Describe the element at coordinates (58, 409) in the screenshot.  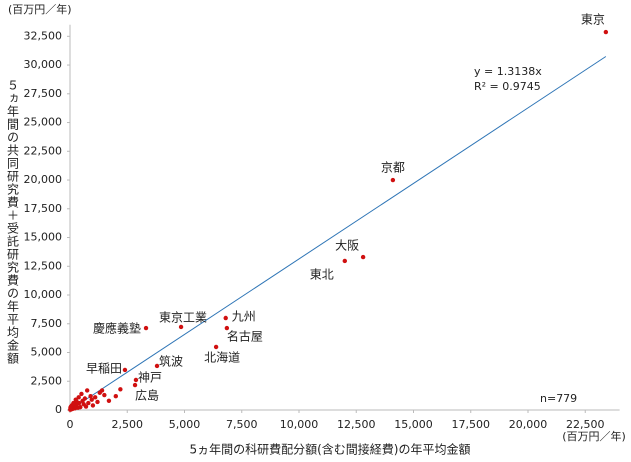
I see `y-tick-label: 0` at that location.